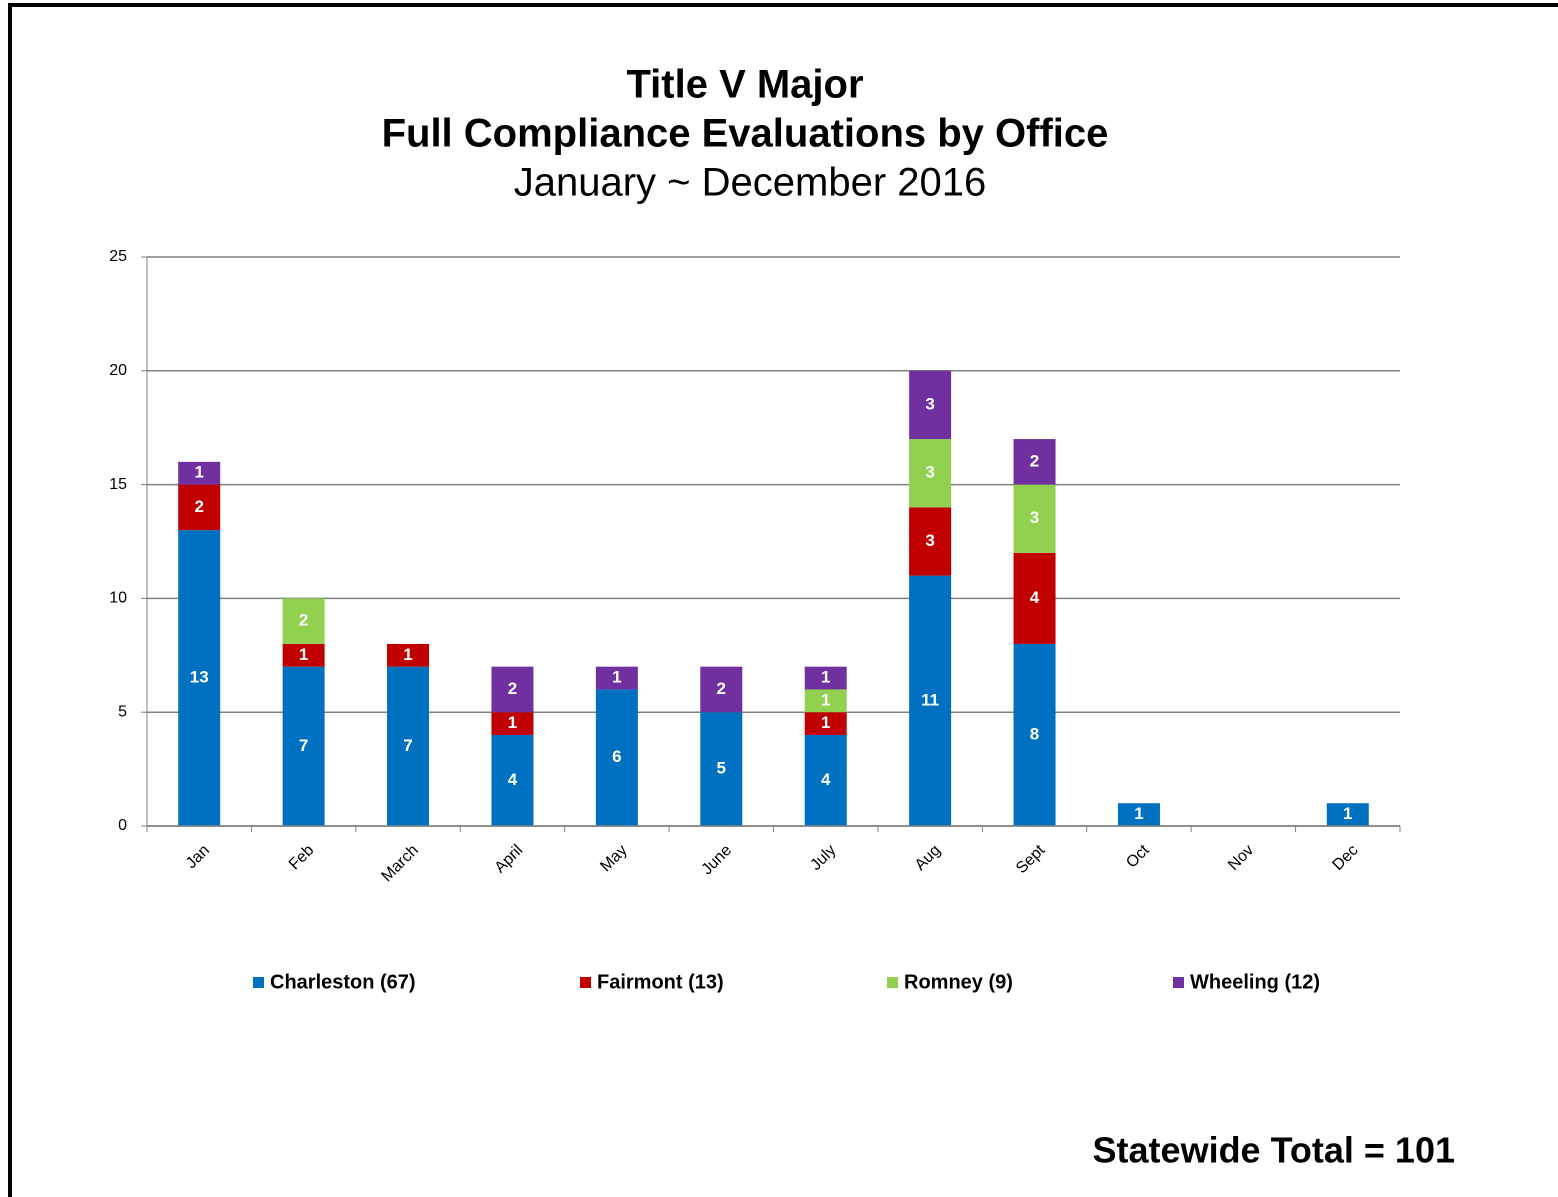 The height and width of the screenshot is (1197, 1558). What do you see at coordinates (1345, 858) in the screenshot?
I see `x-tick-label: Dec` at bounding box center [1345, 858].